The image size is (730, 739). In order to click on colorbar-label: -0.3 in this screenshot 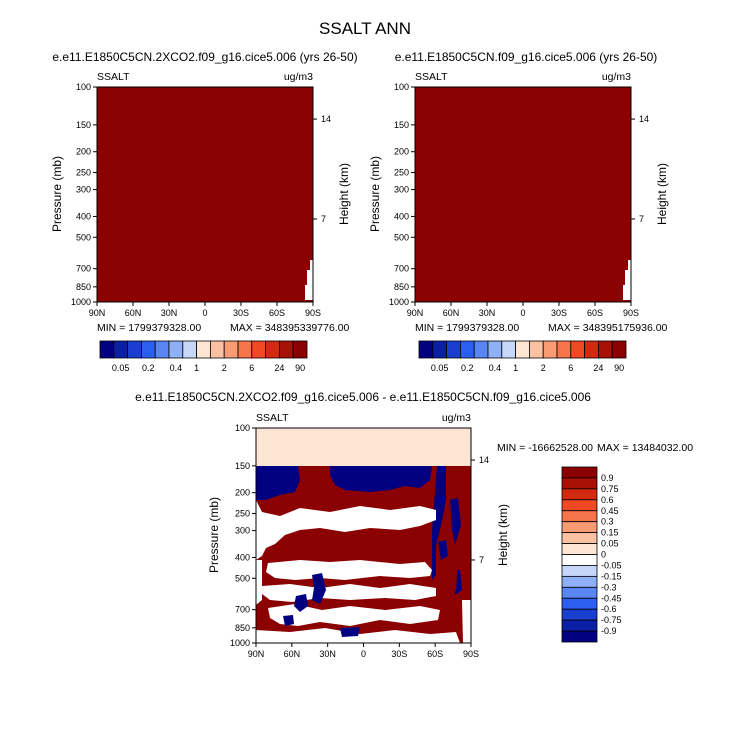, I will do `click(609, 587)`.